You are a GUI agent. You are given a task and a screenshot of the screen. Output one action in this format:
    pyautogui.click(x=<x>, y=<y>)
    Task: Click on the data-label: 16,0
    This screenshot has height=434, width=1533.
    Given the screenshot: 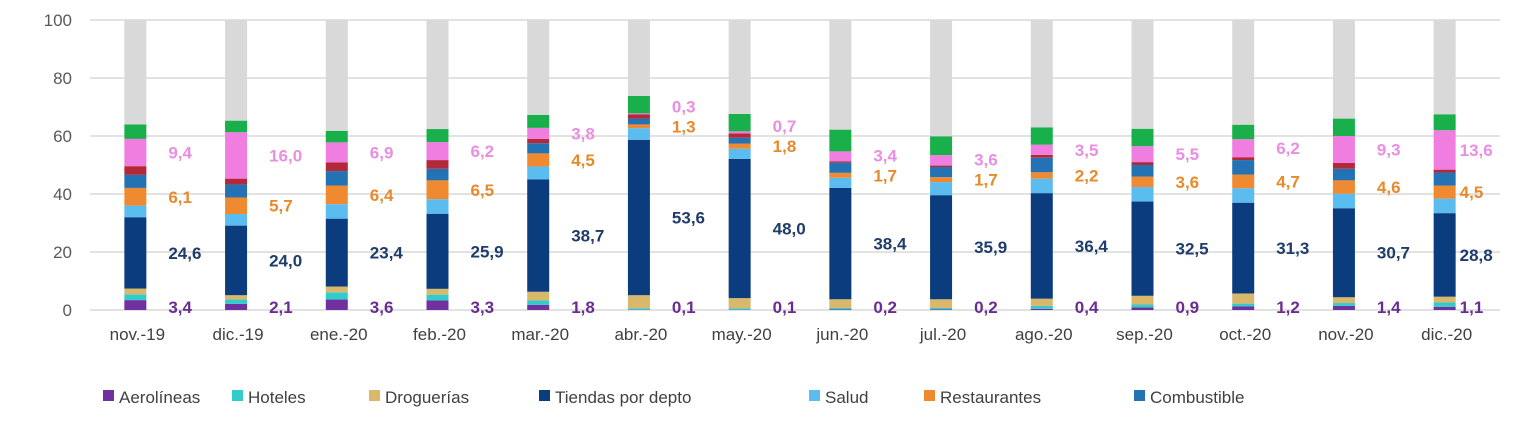 What is the action you would take?
    pyautogui.click(x=285, y=155)
    